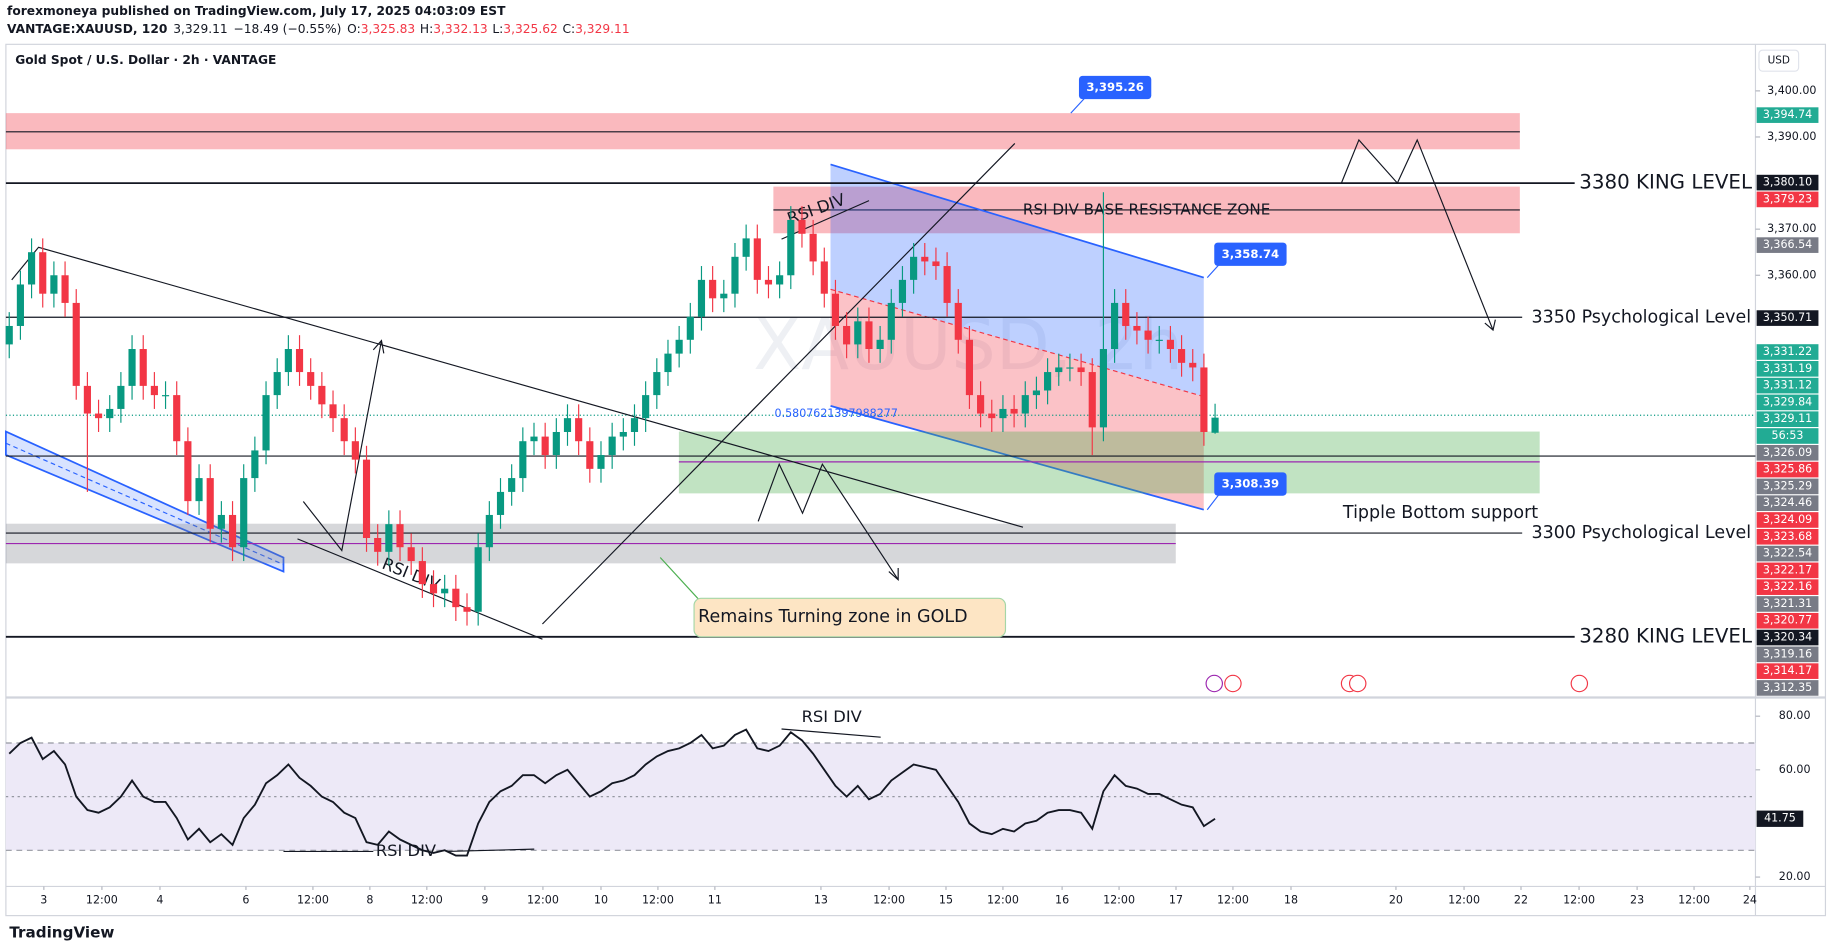 This screenshot has width=1829, height=952. What do you see at coordinates (1795, 715) in the screenshot?
I see `rsi-tick-label: 80.00` at bounding box center [1795, 715].